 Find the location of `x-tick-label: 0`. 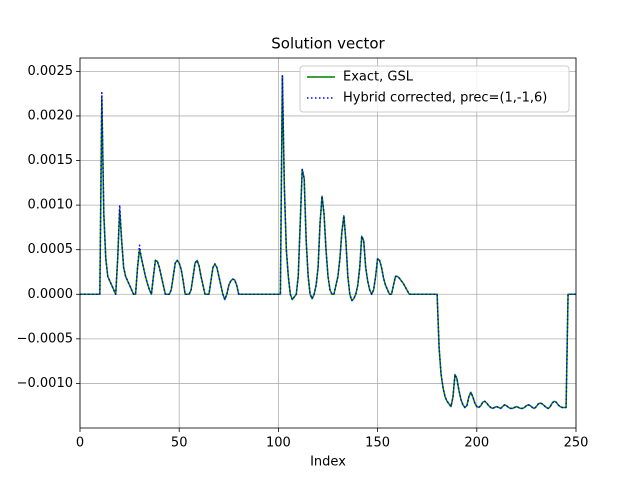

x-tick-label: 0 is located at coordinates (80, 443).